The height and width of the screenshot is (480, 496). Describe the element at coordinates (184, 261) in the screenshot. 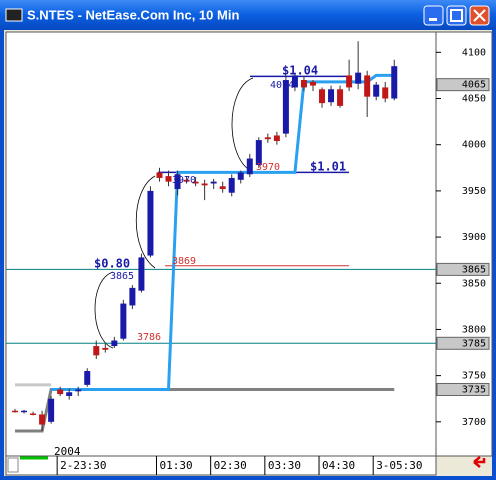

I see `annotation: 3869` at that location.